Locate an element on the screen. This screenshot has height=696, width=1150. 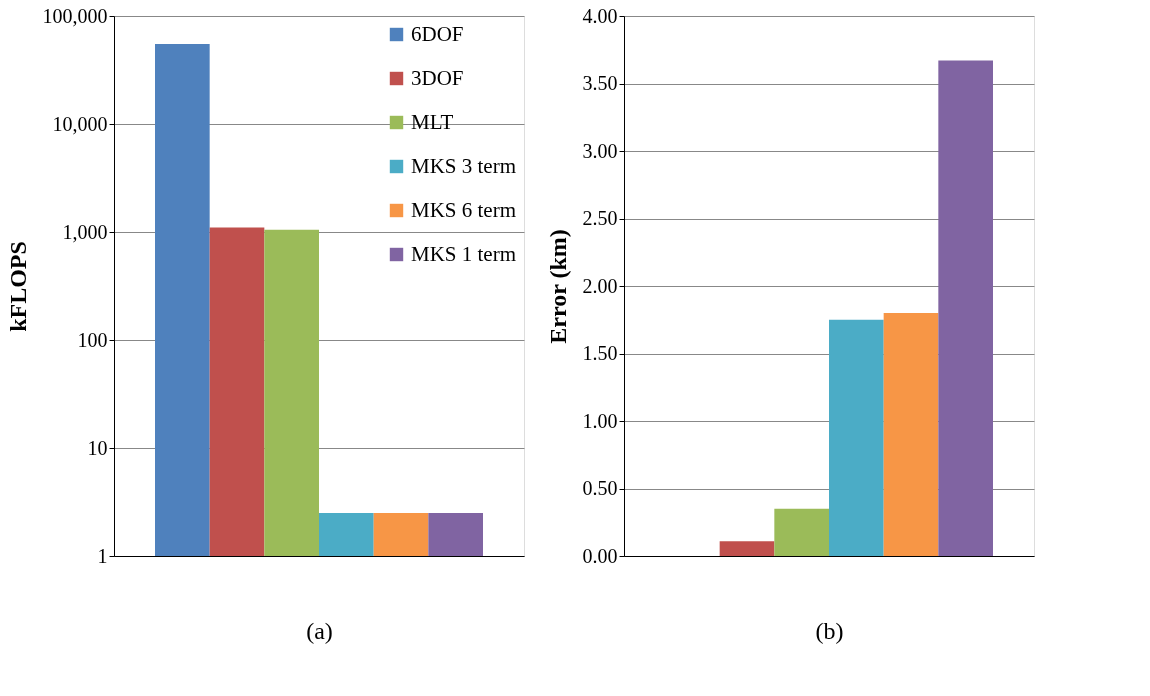
legend-label: 6DOF is located at coordinates (437, 33).